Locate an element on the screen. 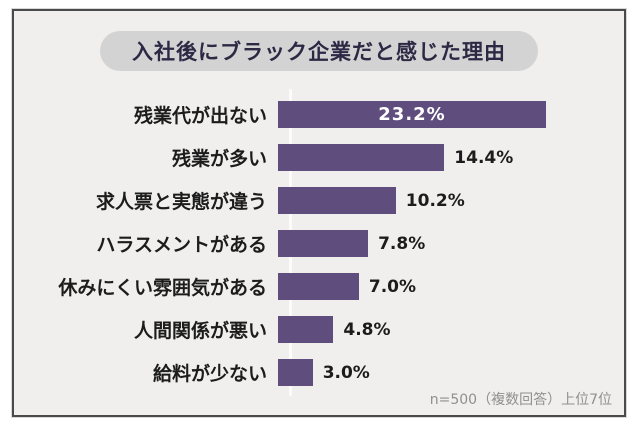 Image resolution: width=640 pixels, height=433 pixels. value-label: 23.2% is located at coordinates (412, 114).